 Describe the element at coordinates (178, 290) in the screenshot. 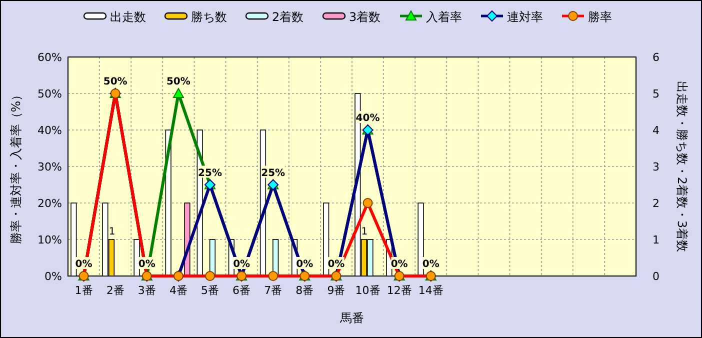

I see `x-tick-label: 4番` at that location.